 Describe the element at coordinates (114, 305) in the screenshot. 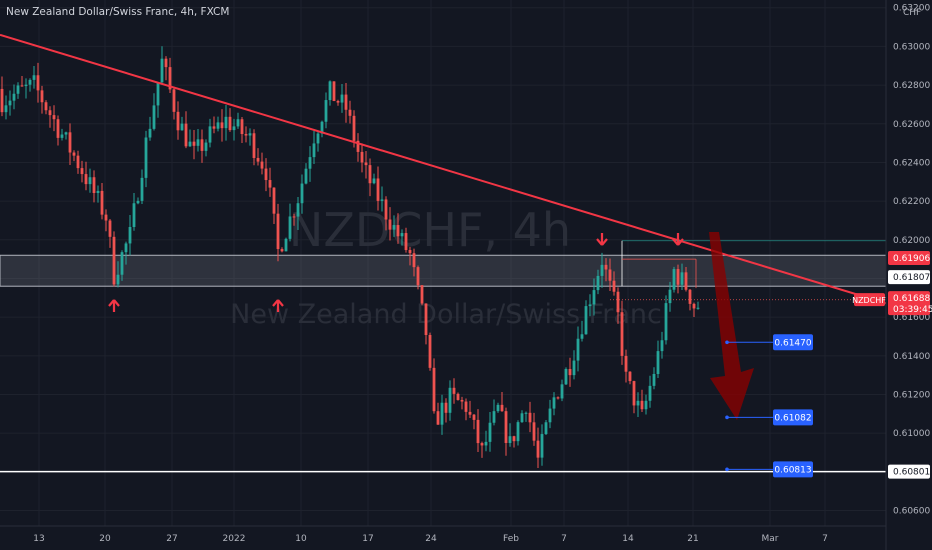

I see `arrow-up-icon` at that location.